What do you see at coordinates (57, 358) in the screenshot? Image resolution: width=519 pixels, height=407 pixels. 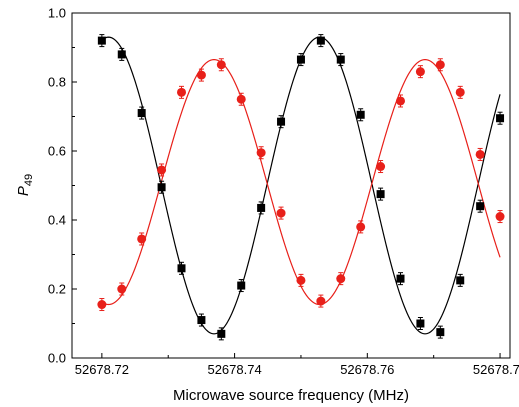 I see `y-tick-label: 0.0` at bounding box center [57, 358].